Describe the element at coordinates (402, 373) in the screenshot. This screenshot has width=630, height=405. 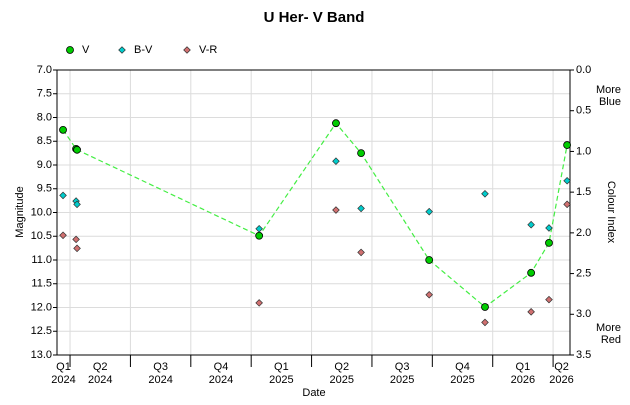
I see `x-tick-label: Q3 2025` at that location.